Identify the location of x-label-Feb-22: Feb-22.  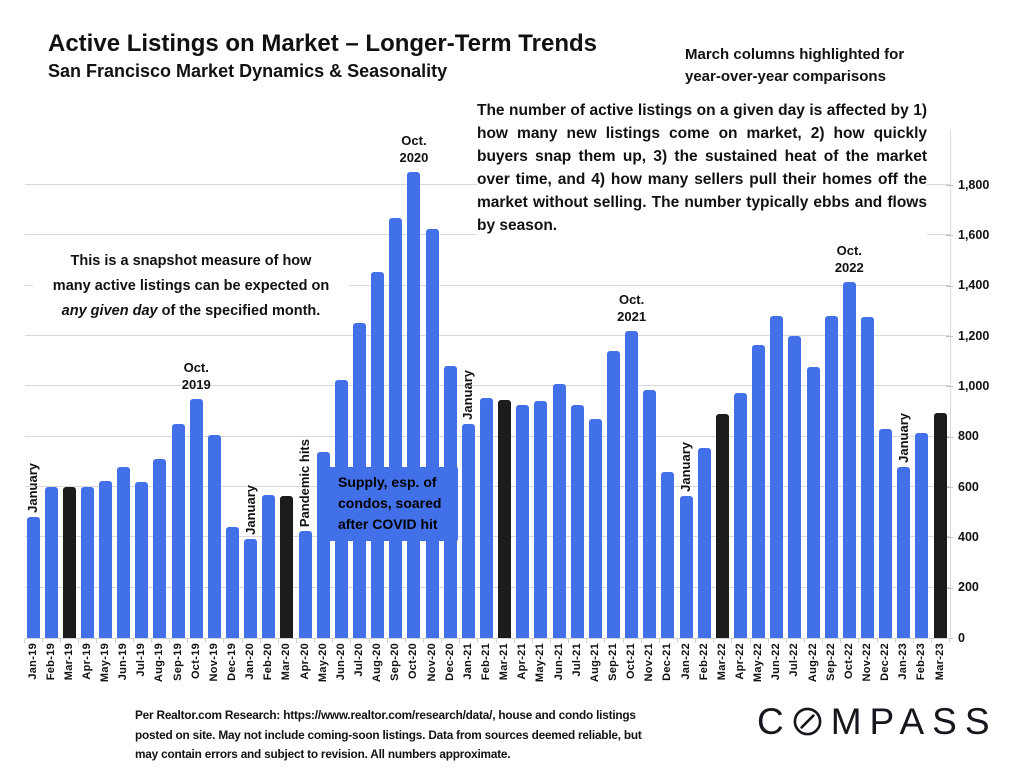
(703, 662).